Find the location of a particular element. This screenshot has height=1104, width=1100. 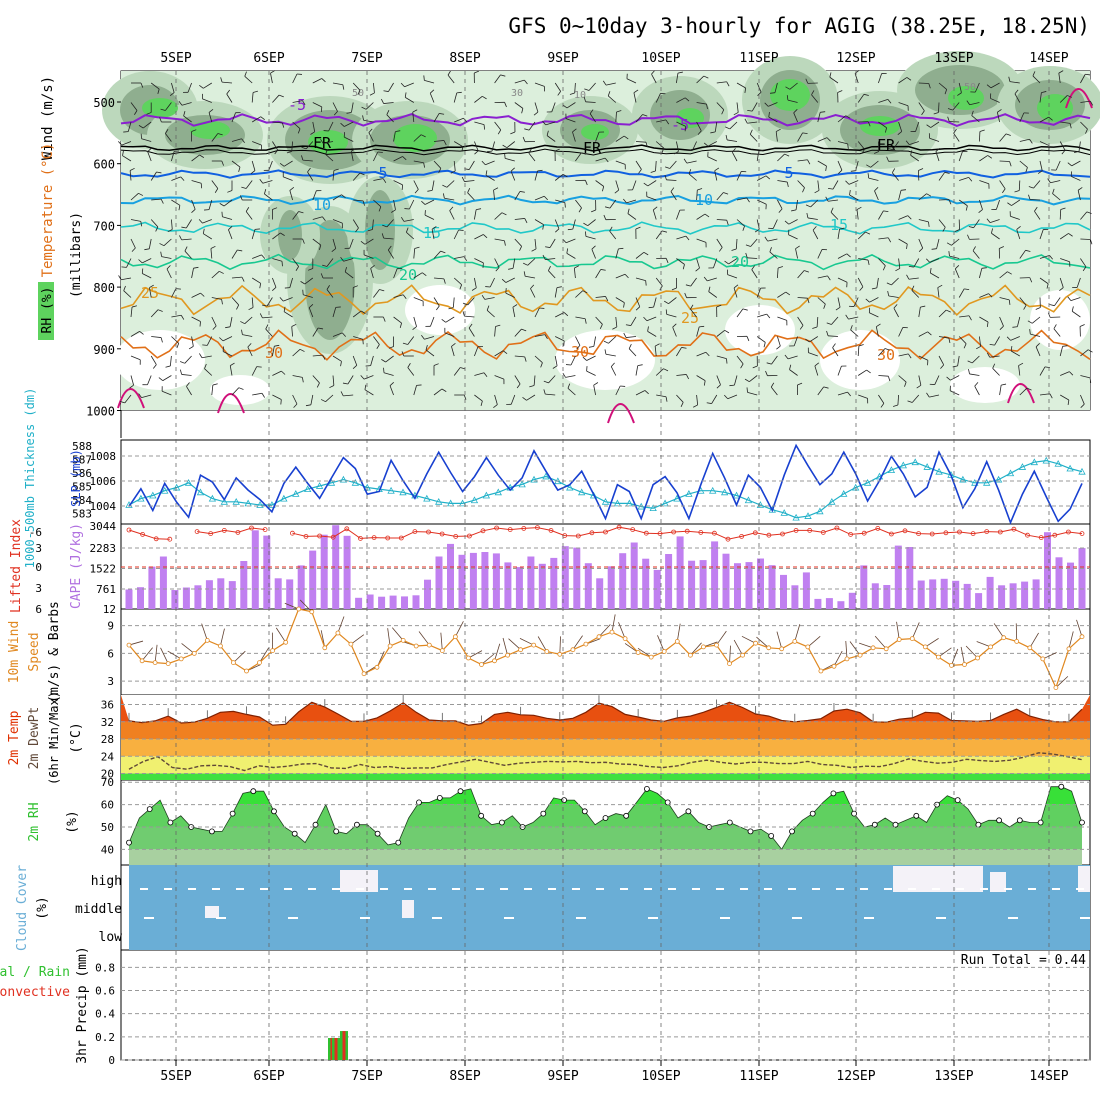

ylabel-wind10-barbs: (m/s) & Barbs is located at coordinates (54, 652).